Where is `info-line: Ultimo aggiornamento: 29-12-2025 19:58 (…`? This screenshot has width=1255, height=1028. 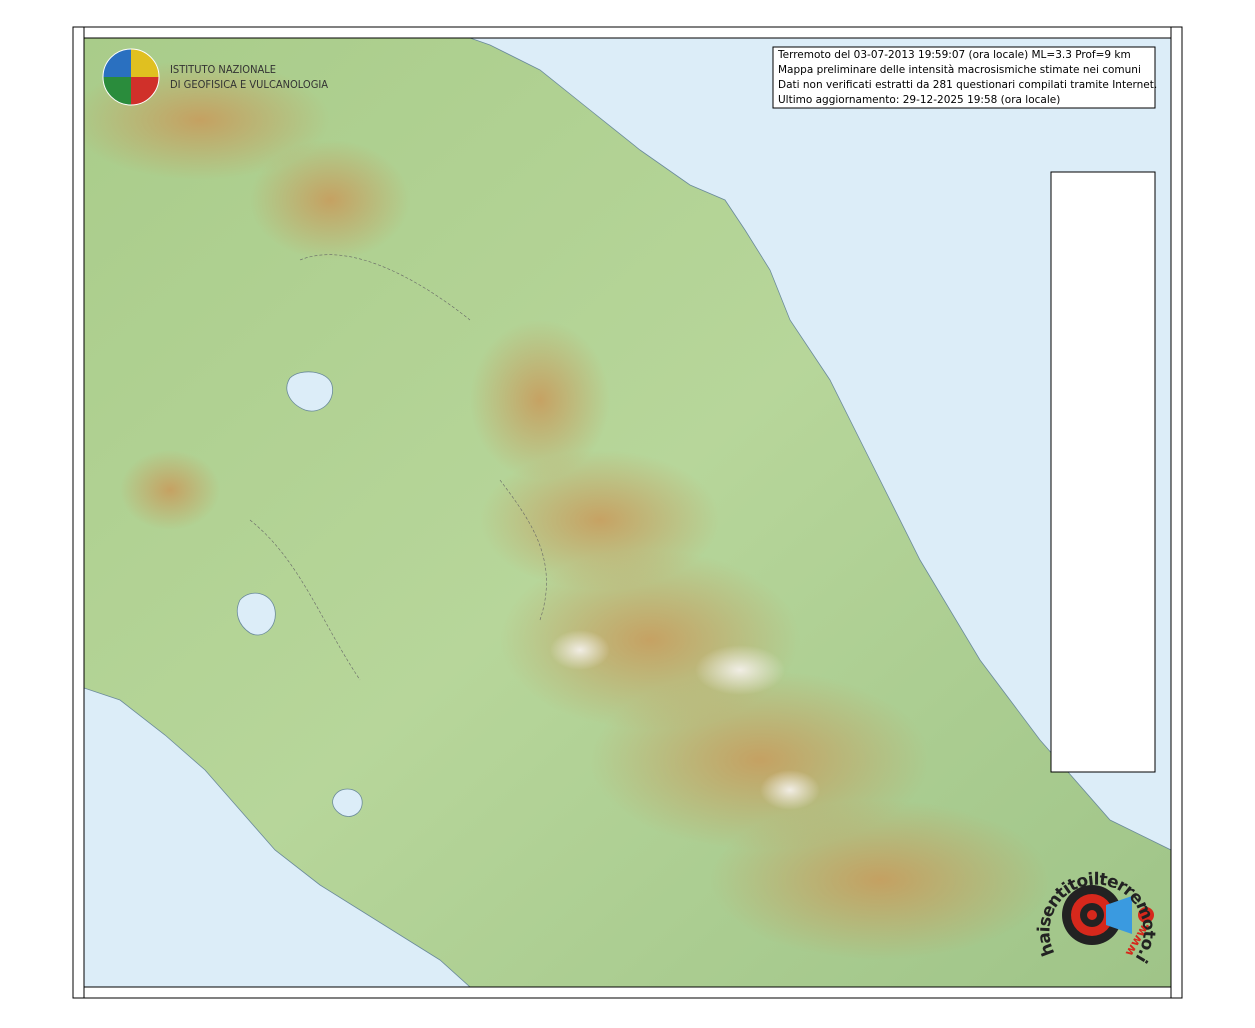 info-line: Ultimo aggiornamento: 29-12-2025 19:58 (… is located at coordinates (919, 100).